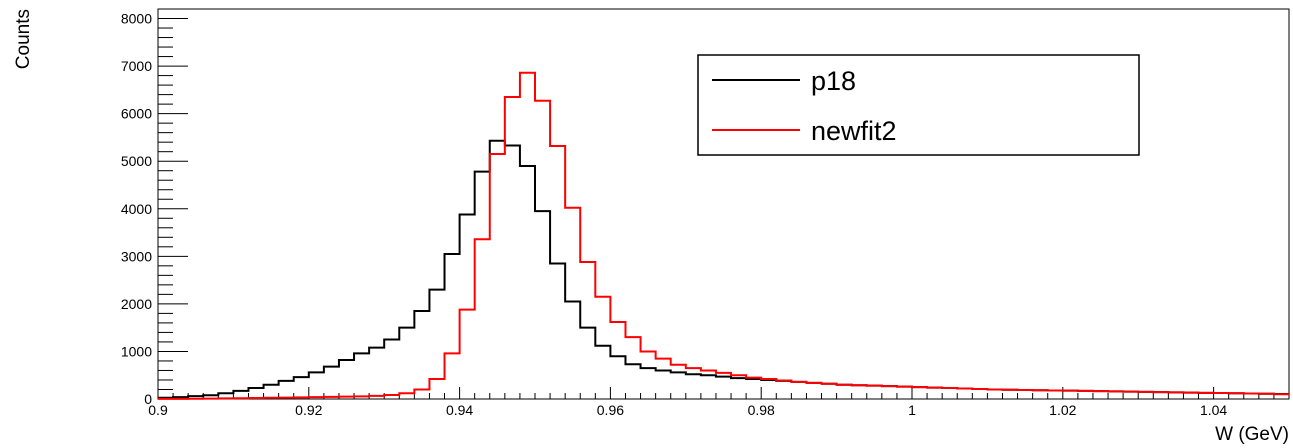 The width and height of the screenshot is (1293, 448). Describe the element at coordinates (23, 39) in the screenshot. I see `y-axis-title: Counts` at that location.